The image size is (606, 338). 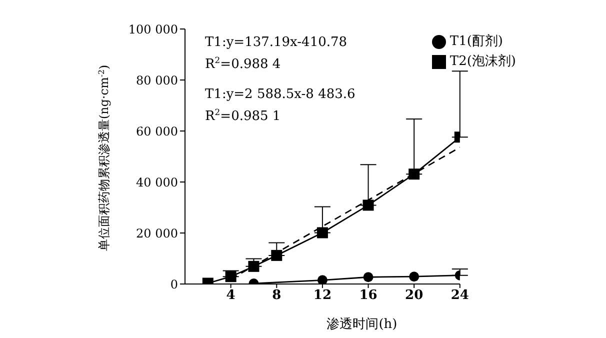 I want to click on x-tick-label: 8, so click(x=277, y=296).